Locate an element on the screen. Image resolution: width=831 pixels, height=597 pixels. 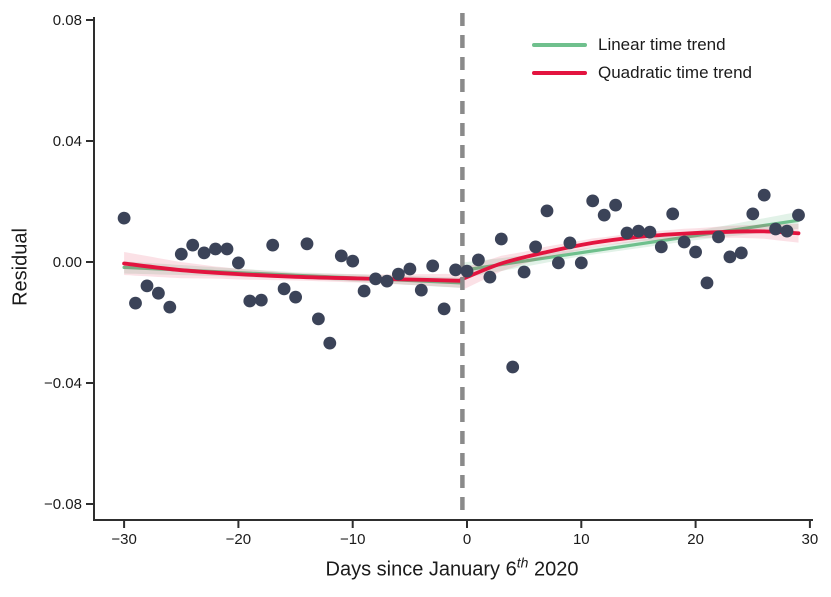
x-tick-label: −20 is located at coordinates (238, 539).